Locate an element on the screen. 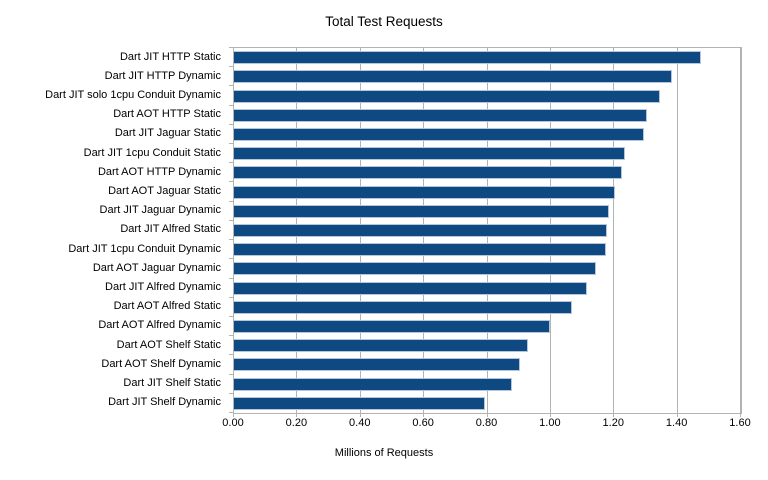  category-label: Dart AOT Jaguar Static is located at coordinates (164, 191).